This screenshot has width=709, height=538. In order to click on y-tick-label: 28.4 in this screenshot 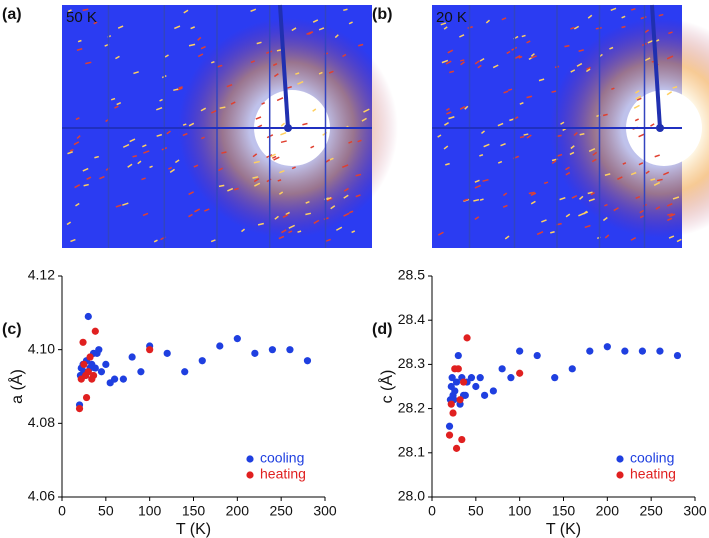, I will do `click(411, 319)`.